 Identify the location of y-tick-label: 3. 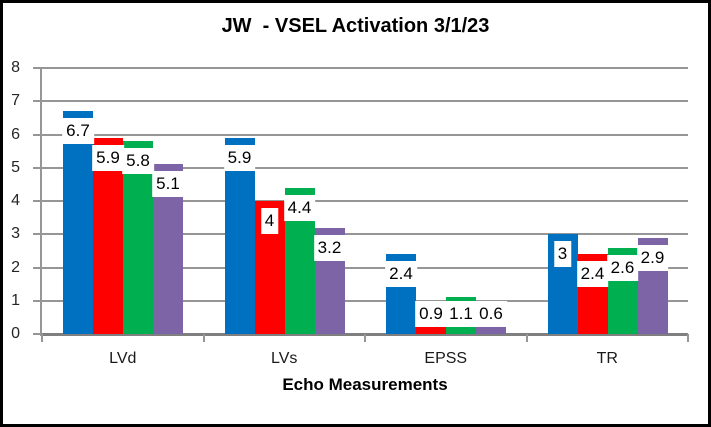
(15, 234).